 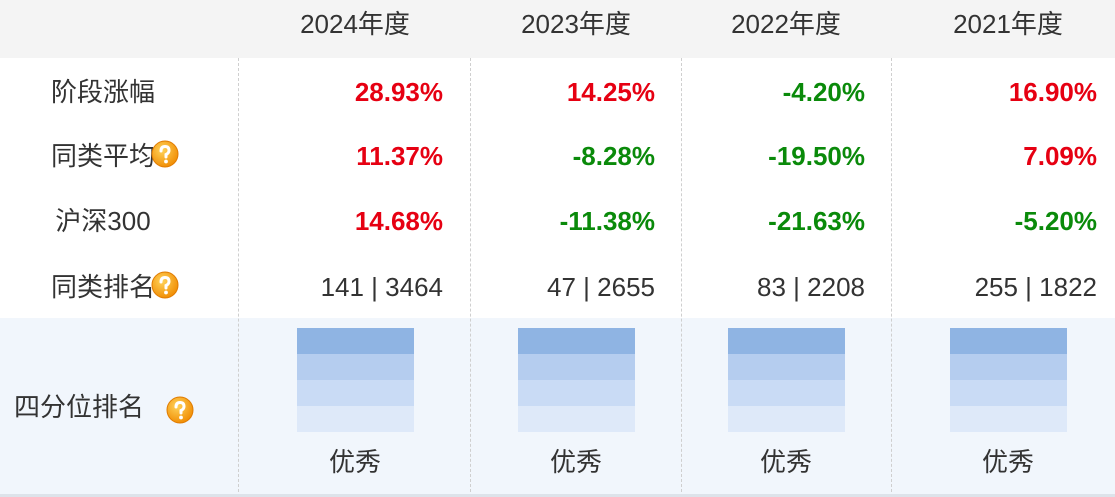 What do you see at coordinates (1052, 92) in the screenshot?
I see `cell-value: 16.90%` at bounding box center [1052, 92].